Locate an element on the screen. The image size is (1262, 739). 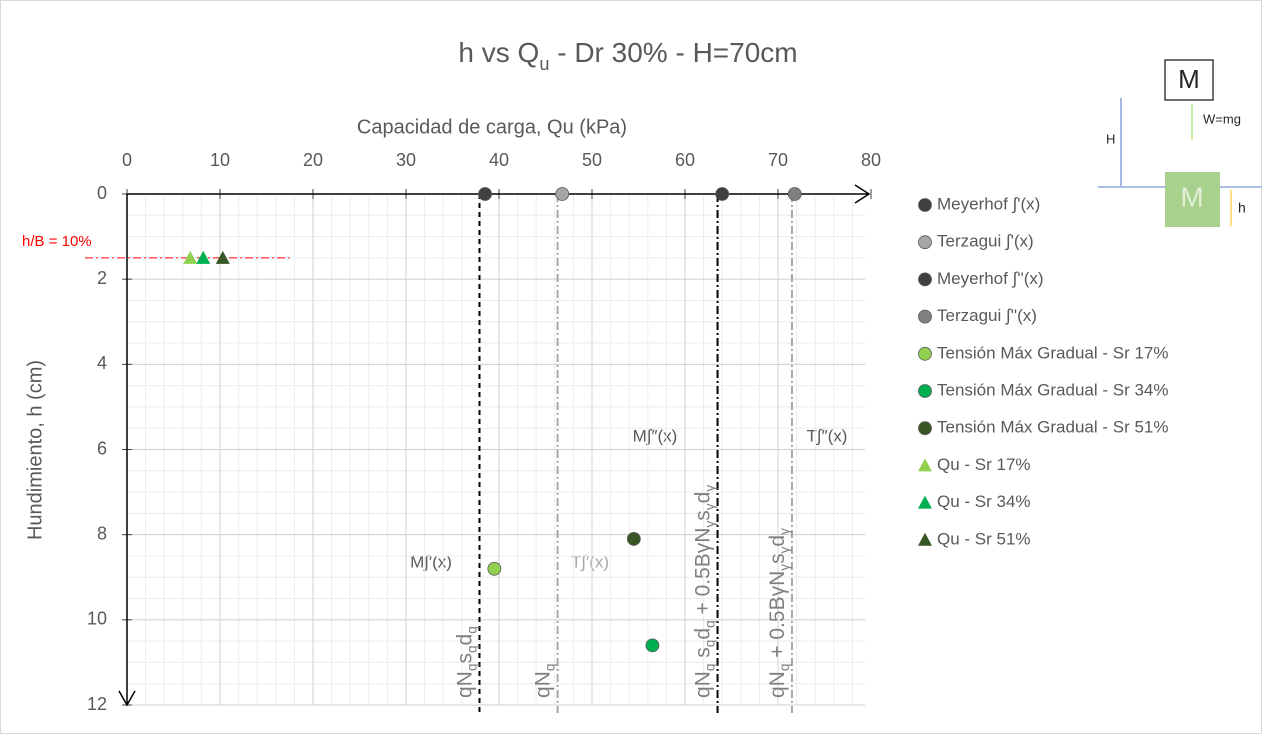
text-piece: - Dr 30% - H=70cm is located at coordinates (673, 52).